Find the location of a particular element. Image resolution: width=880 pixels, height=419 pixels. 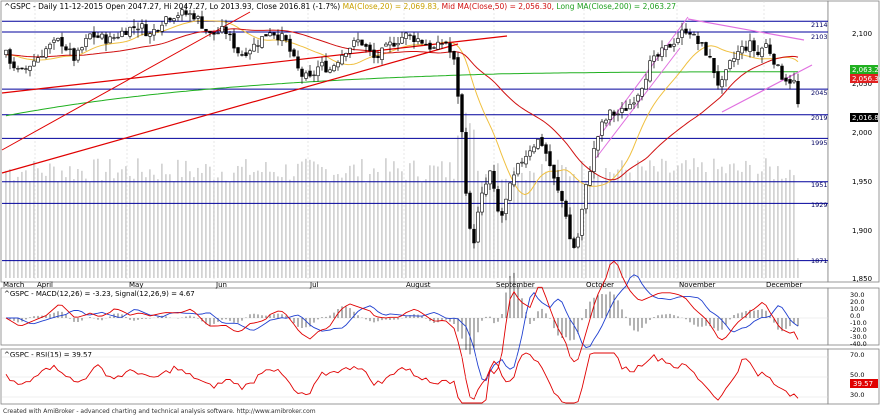

month-december: December is located at coordinates (784, 285).